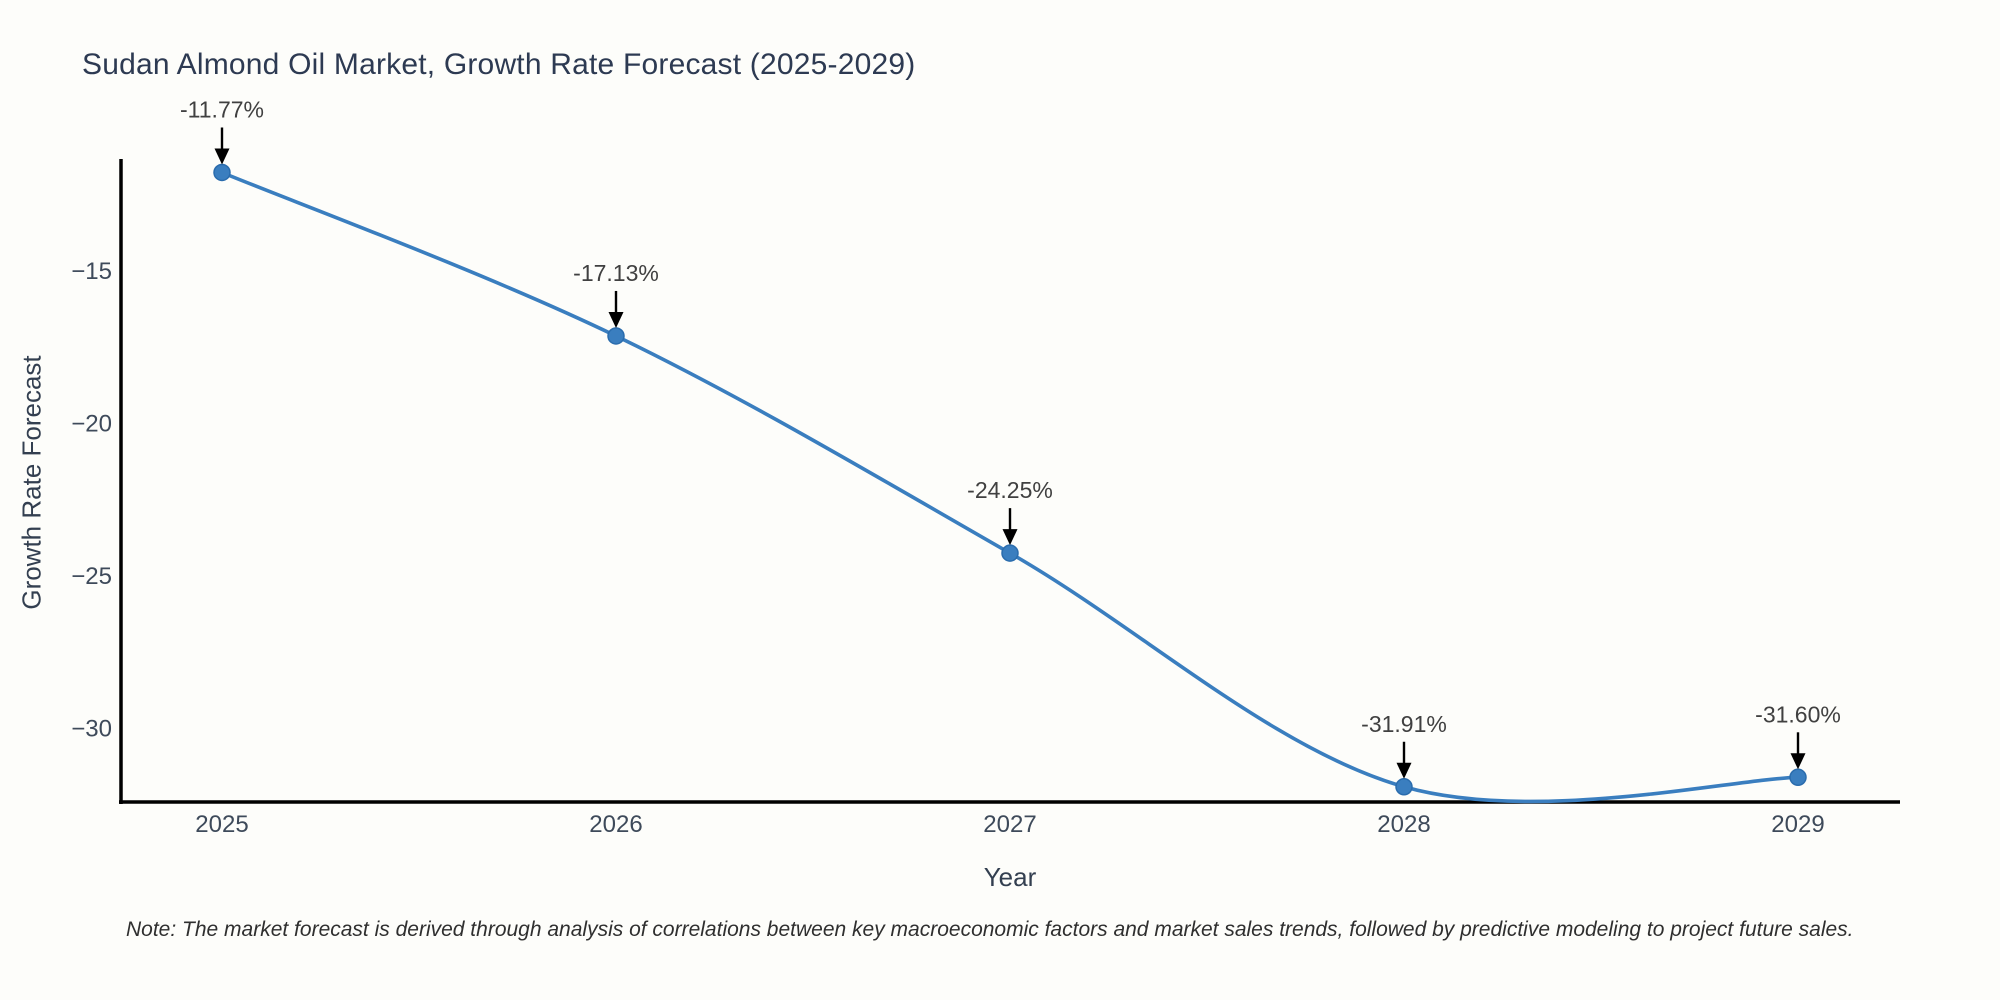 Image resolution: width=2000 pixels, height=1000 pixels. Describe the element at coordinates (1797, 824) in the screenshot. I see `x-tick-label: 2029` at that location.